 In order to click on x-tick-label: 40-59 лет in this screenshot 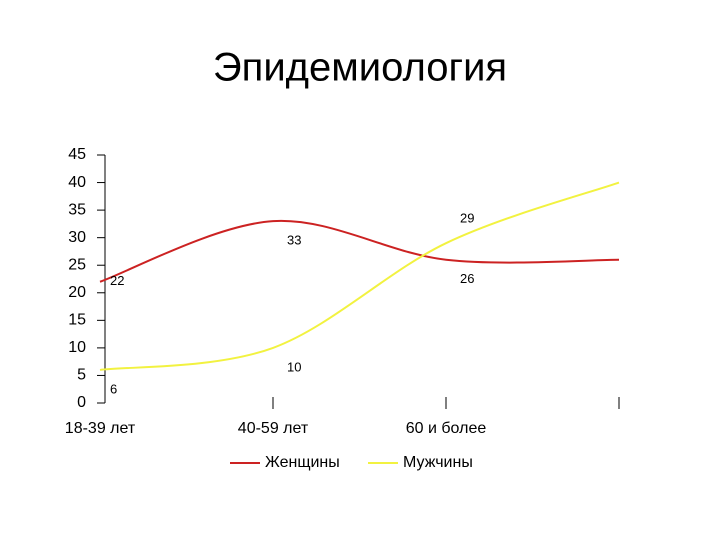, I will do `click(273, 428)`.